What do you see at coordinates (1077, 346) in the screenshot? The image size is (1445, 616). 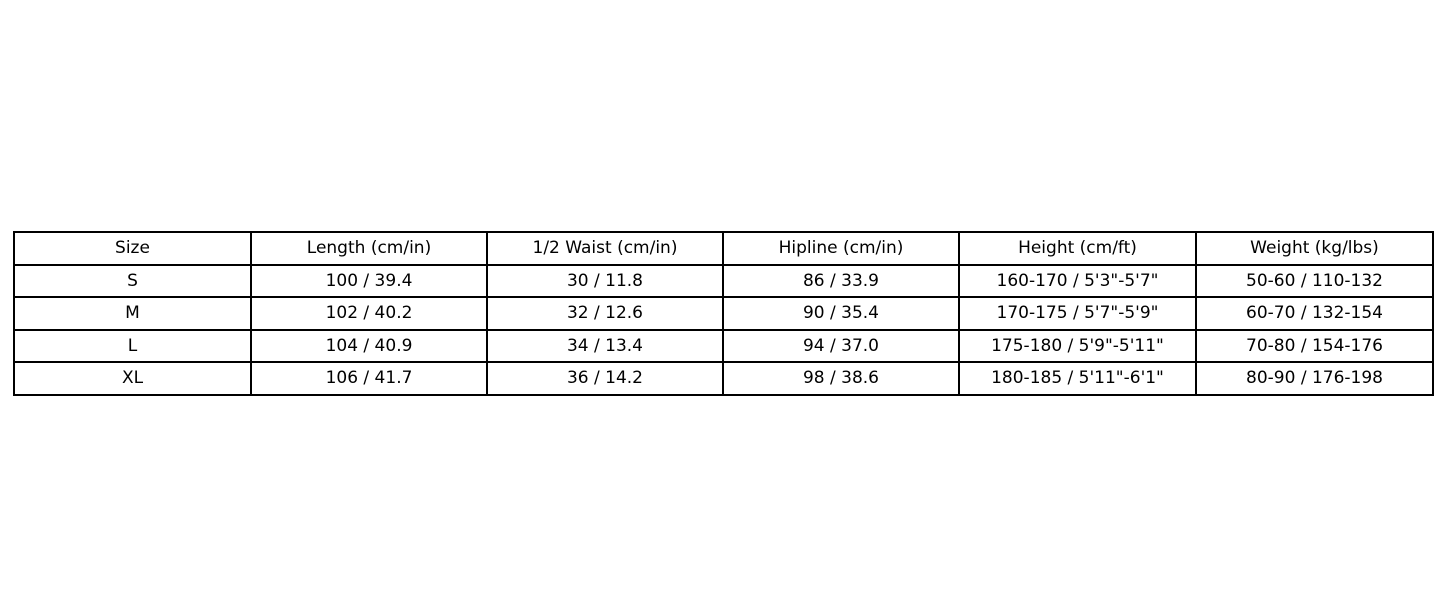 I see `cell-height: 175-180 / 5'9"-5'11"` at bounding box center [1077, 346].